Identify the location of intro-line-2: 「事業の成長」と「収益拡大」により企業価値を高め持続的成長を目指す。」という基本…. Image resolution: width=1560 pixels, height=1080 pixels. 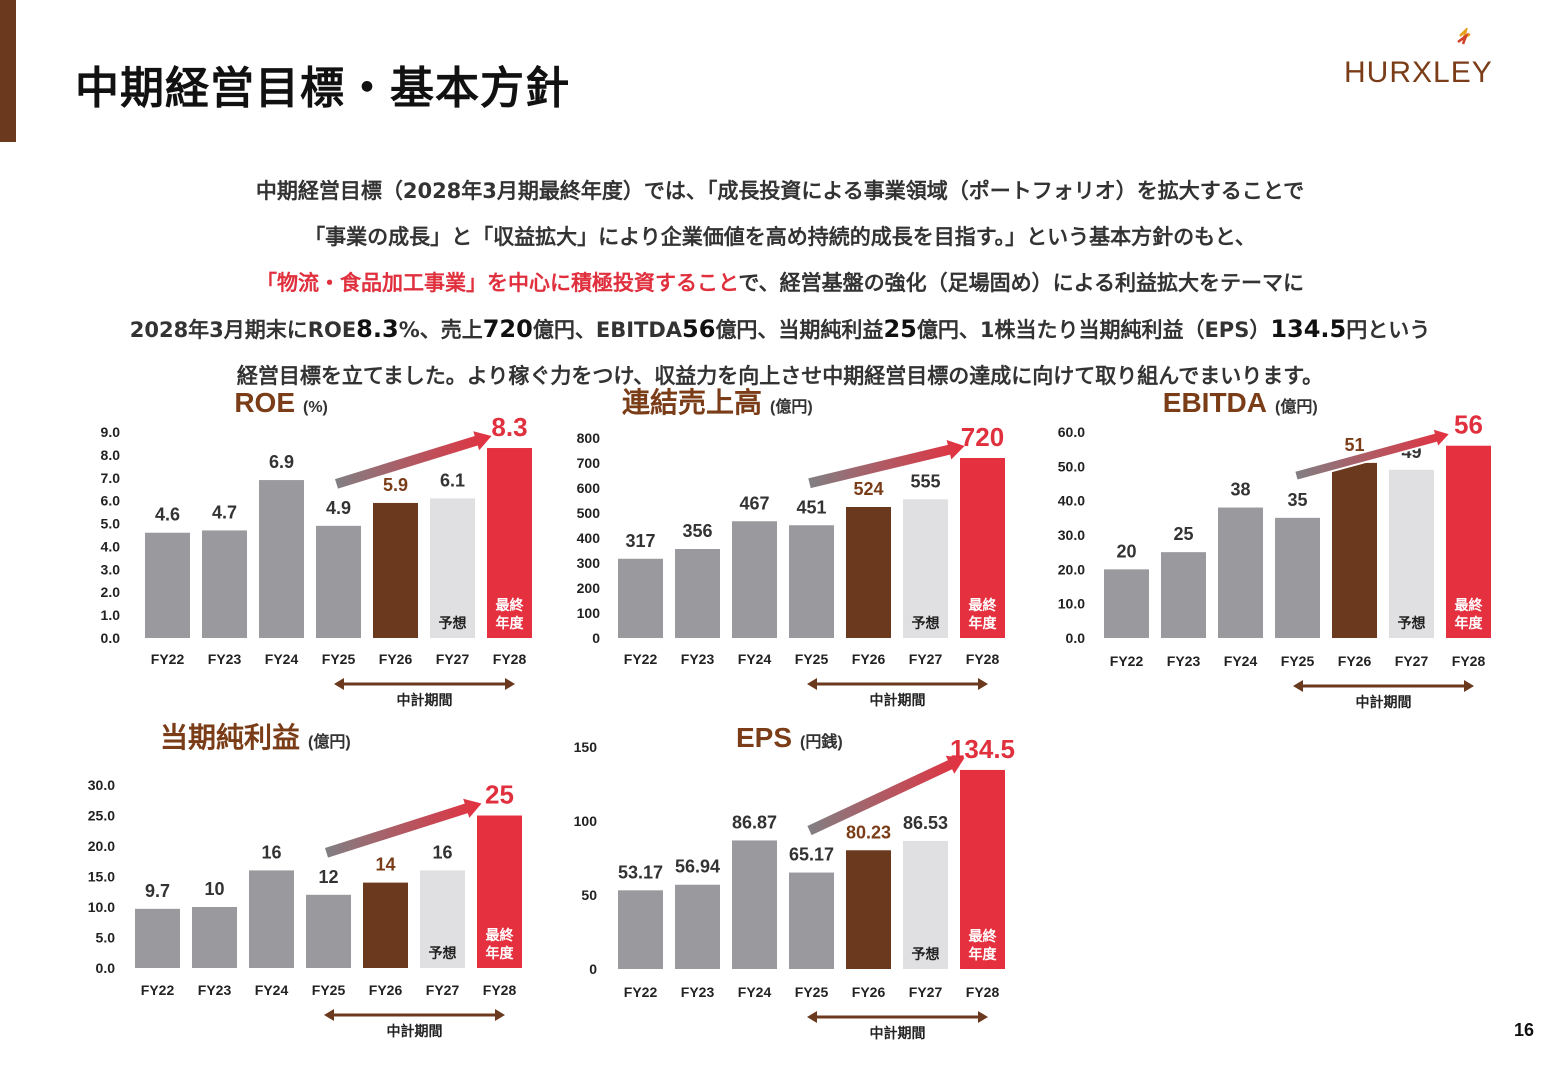
(780, 237).